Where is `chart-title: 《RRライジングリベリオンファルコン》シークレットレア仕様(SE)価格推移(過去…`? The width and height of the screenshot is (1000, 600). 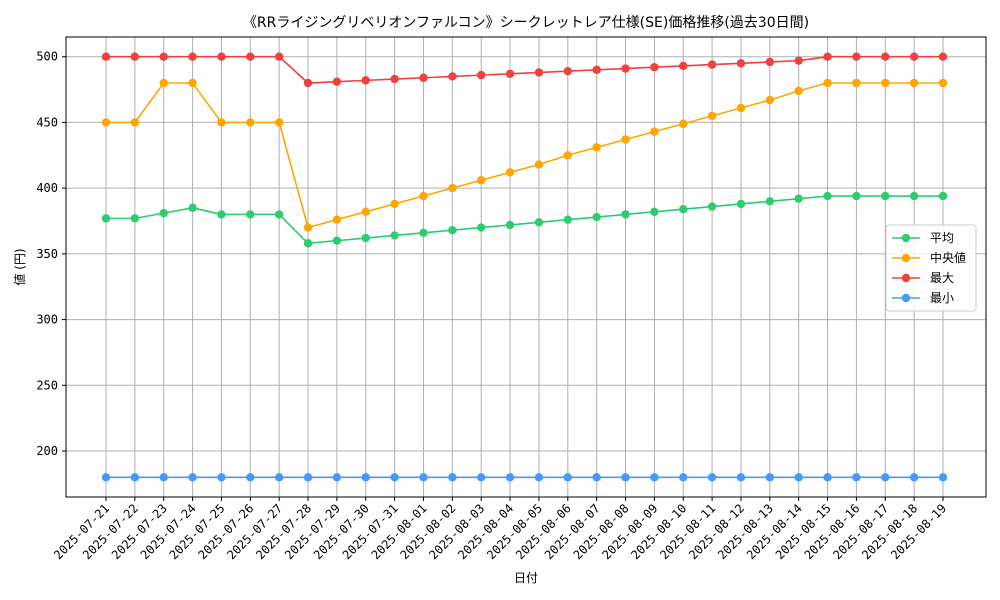 chart-title: 《RRライジングリベリオンファルコン》シークレットレア仕様(SE)価格推移(過去… is located at coordinates (526, 23).